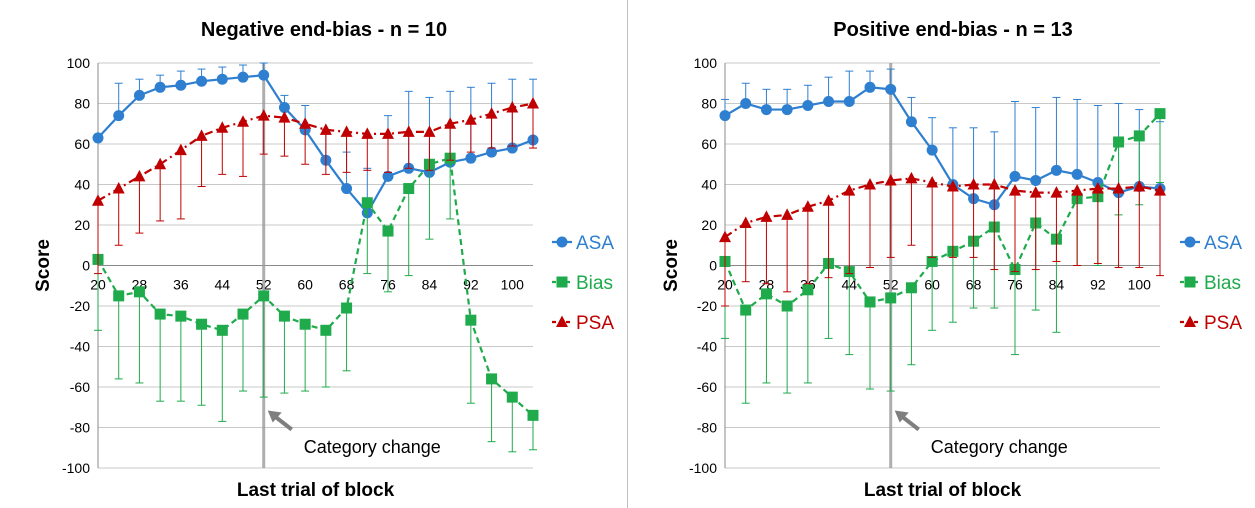 This screenshot has height=508, width=1255. Describe the element at coordinates (709, 144) in the screenshot. I see `y-tick-label: 60` at that location.